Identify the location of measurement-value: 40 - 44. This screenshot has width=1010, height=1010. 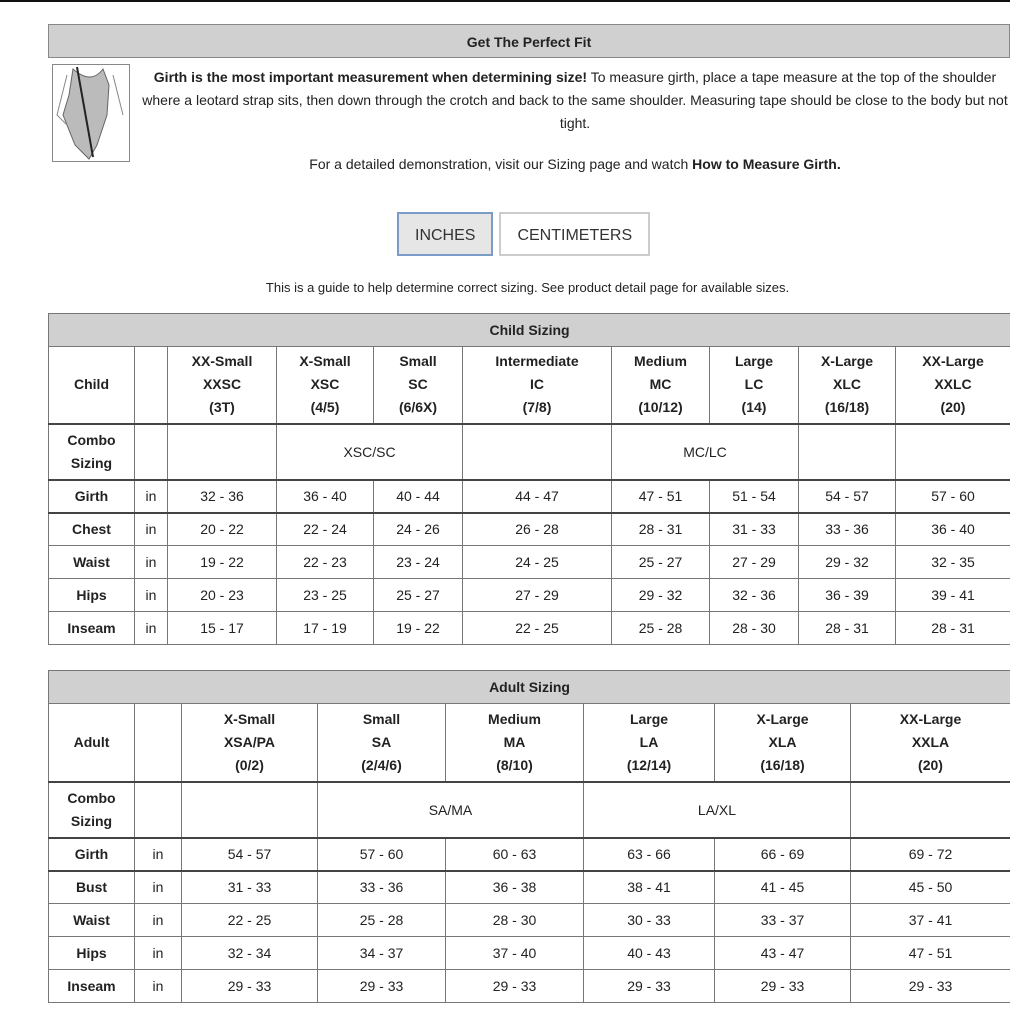
(418, 495).